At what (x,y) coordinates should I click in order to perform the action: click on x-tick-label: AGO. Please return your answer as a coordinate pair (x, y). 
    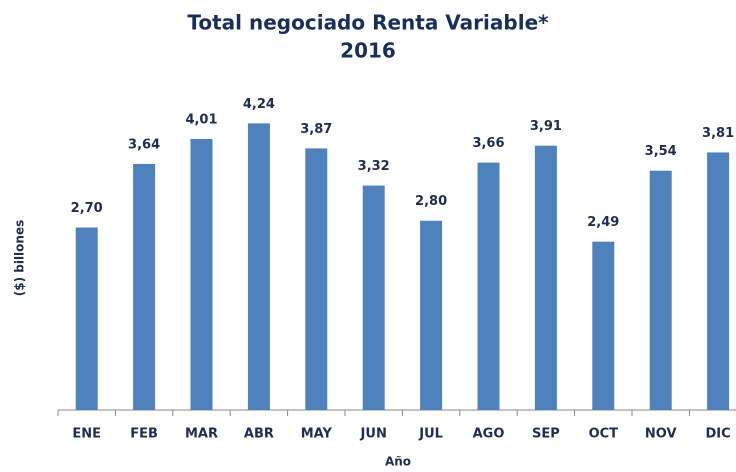
    Looking at the image, I should click on (489, 434).